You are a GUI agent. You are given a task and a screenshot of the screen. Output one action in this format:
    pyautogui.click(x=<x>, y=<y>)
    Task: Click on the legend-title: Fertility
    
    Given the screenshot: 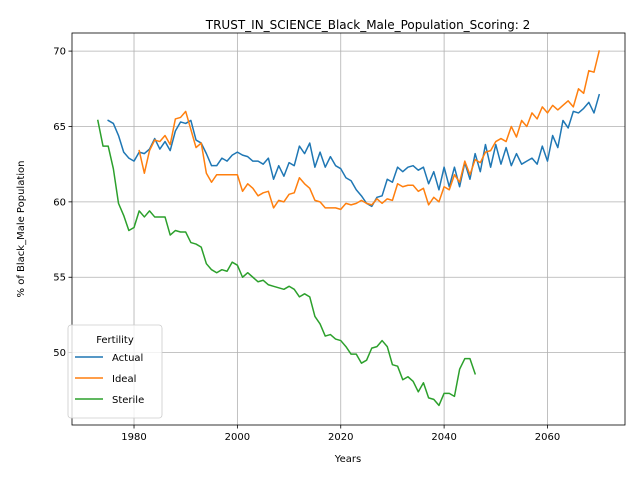 What is the action you would take?
    pyautogui.click(x=115, y=340)
    